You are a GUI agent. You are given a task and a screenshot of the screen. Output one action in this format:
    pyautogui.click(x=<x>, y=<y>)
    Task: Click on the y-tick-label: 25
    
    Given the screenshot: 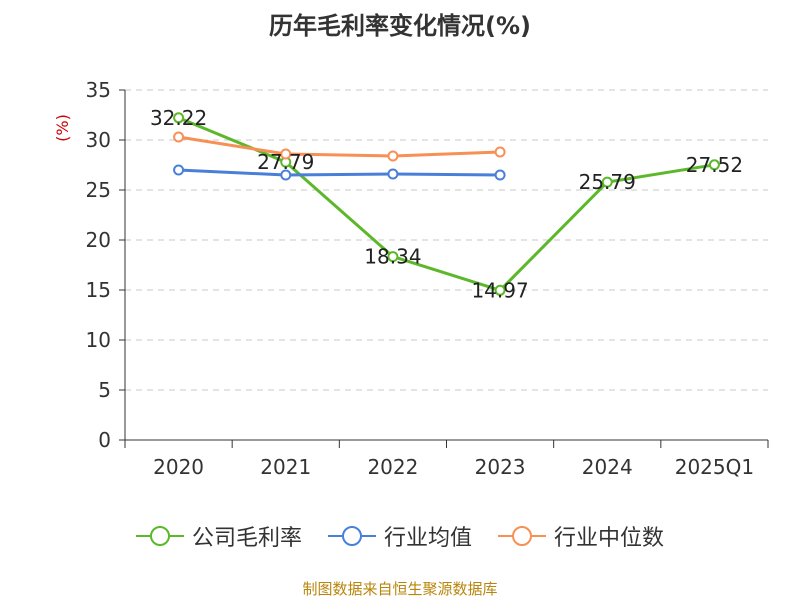 What is the action you would take?
    pyautogui.click(x=98, y=190)
    